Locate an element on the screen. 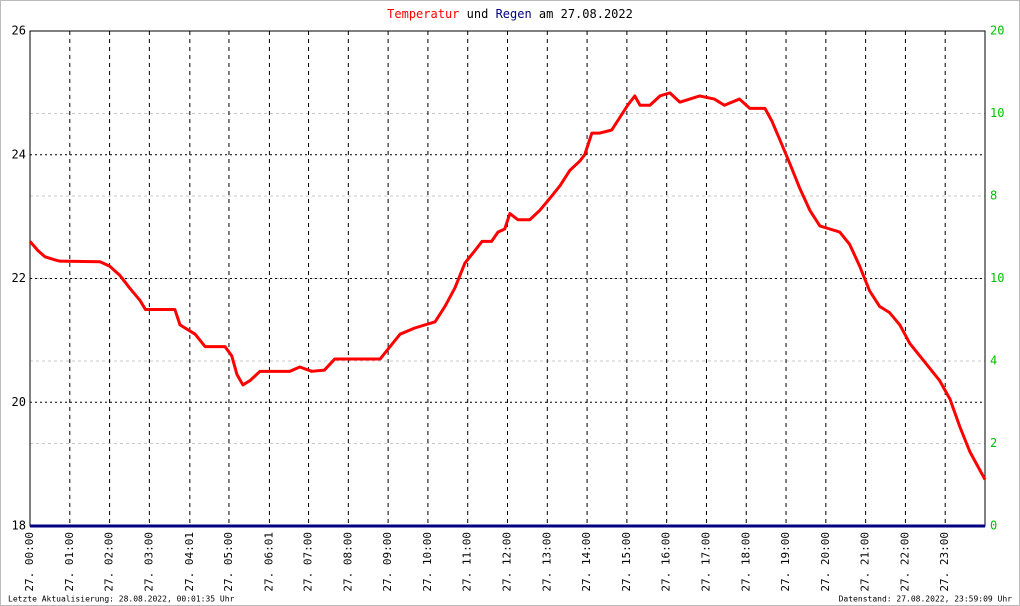  title-part: und is located at coordinates (478, 14).